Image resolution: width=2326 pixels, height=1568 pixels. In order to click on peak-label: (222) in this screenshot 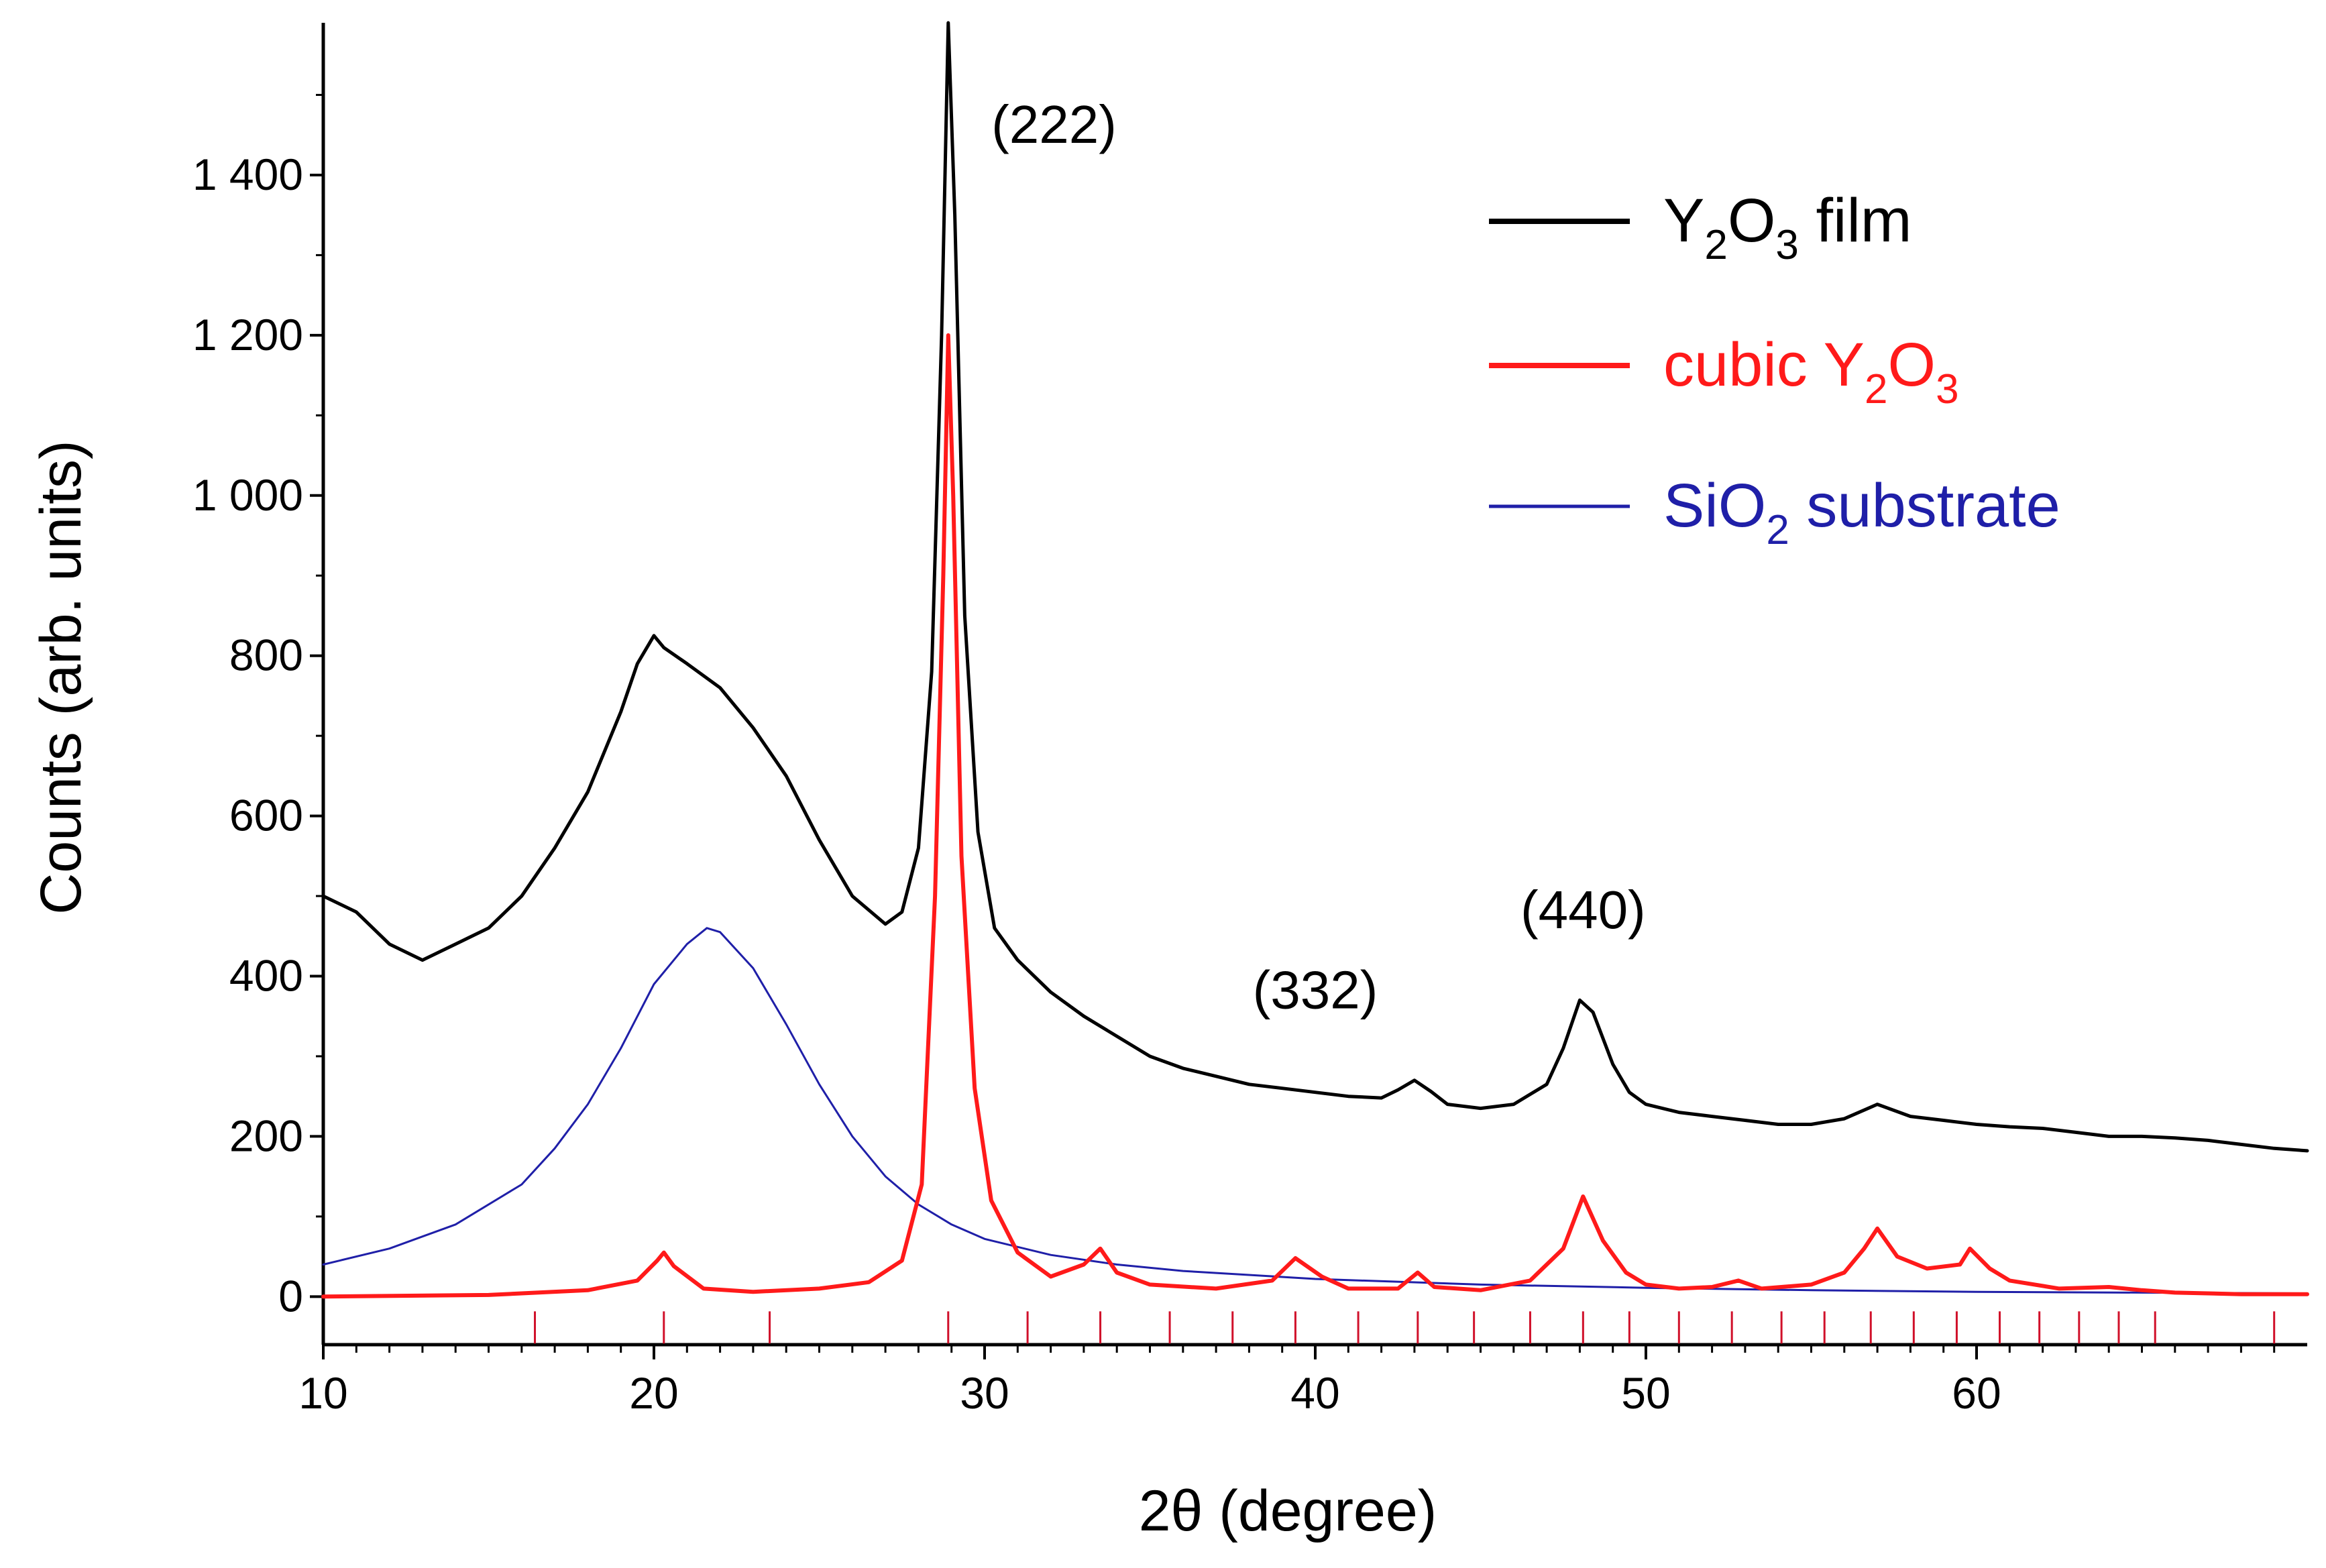, I will do `click(1054, 124)`.